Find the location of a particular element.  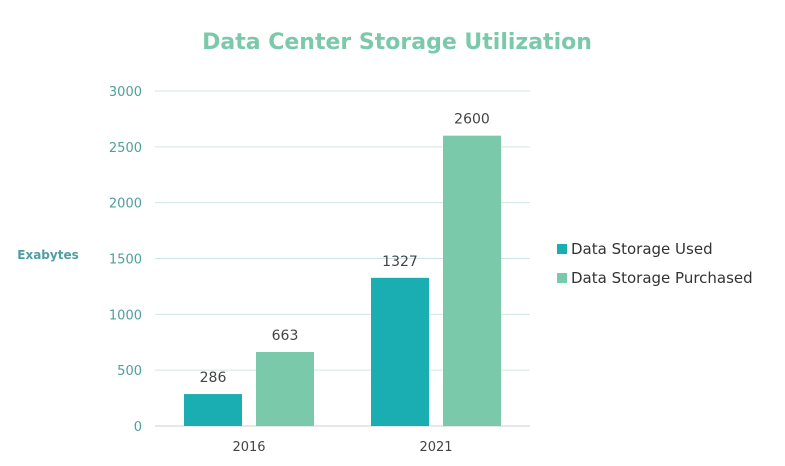

bar-used-2016 is located at coordinates (213, 410).